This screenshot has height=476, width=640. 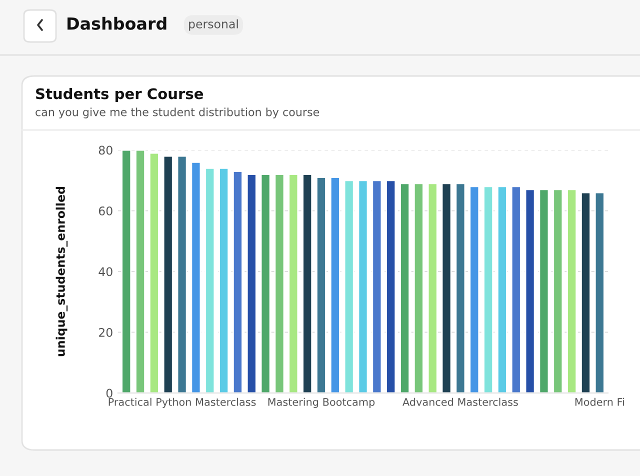 I want to click on text: personal, so click(x=213, y=25).